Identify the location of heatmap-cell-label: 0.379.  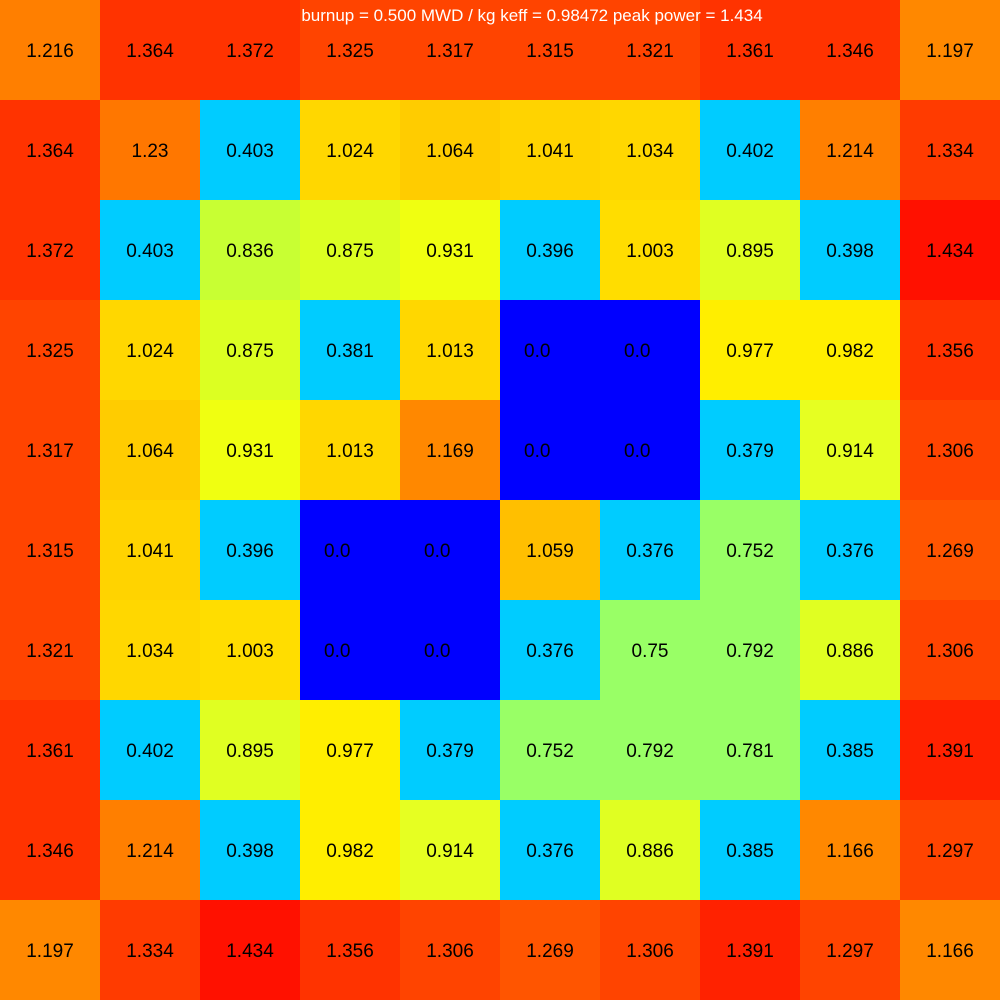
(450, 751).